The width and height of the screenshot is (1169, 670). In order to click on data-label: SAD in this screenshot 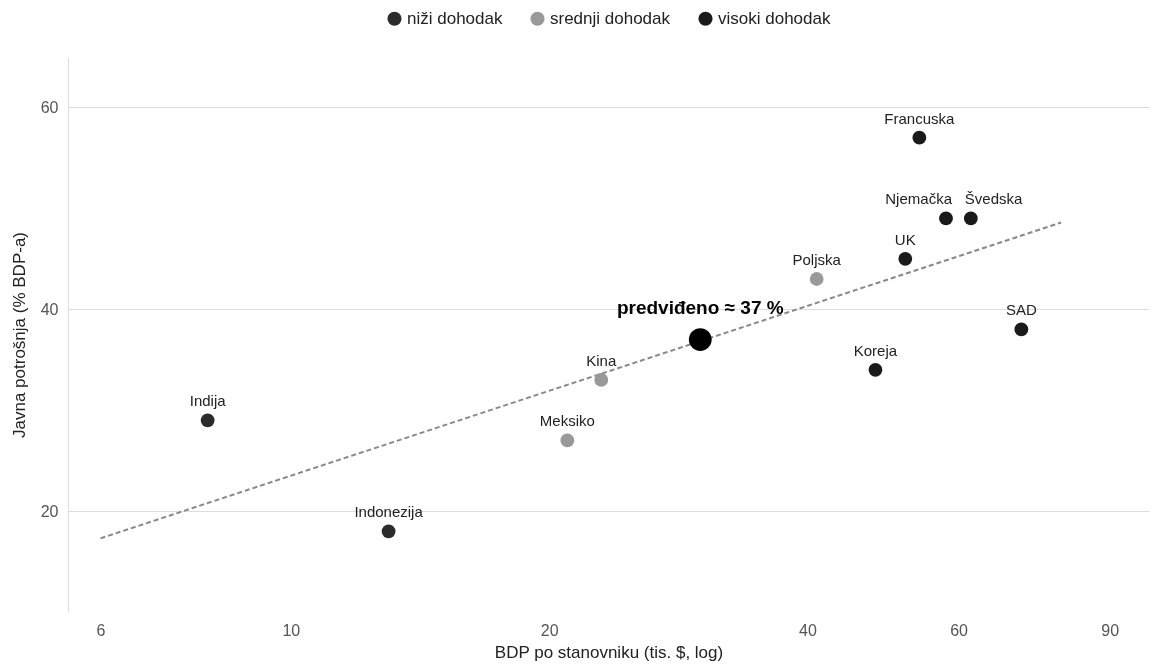, I will do `click(1021, 310)`.